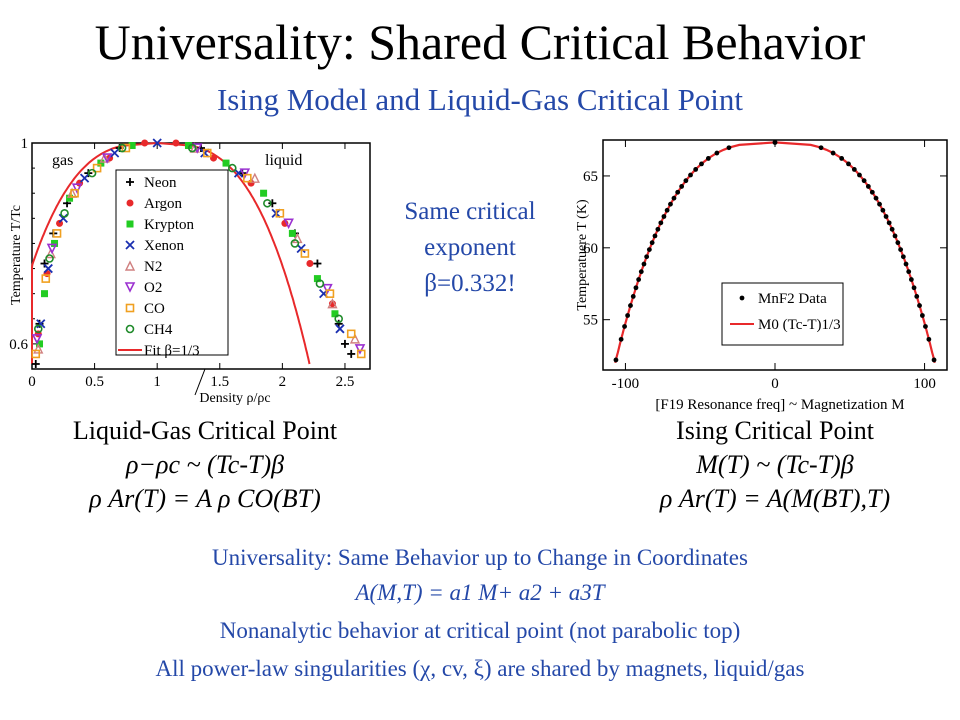  Describe the element at coordinates (799, 325) in the screenshot. I see `ising-legend-label-1: M0 (Tc-T)1/3` at that location.